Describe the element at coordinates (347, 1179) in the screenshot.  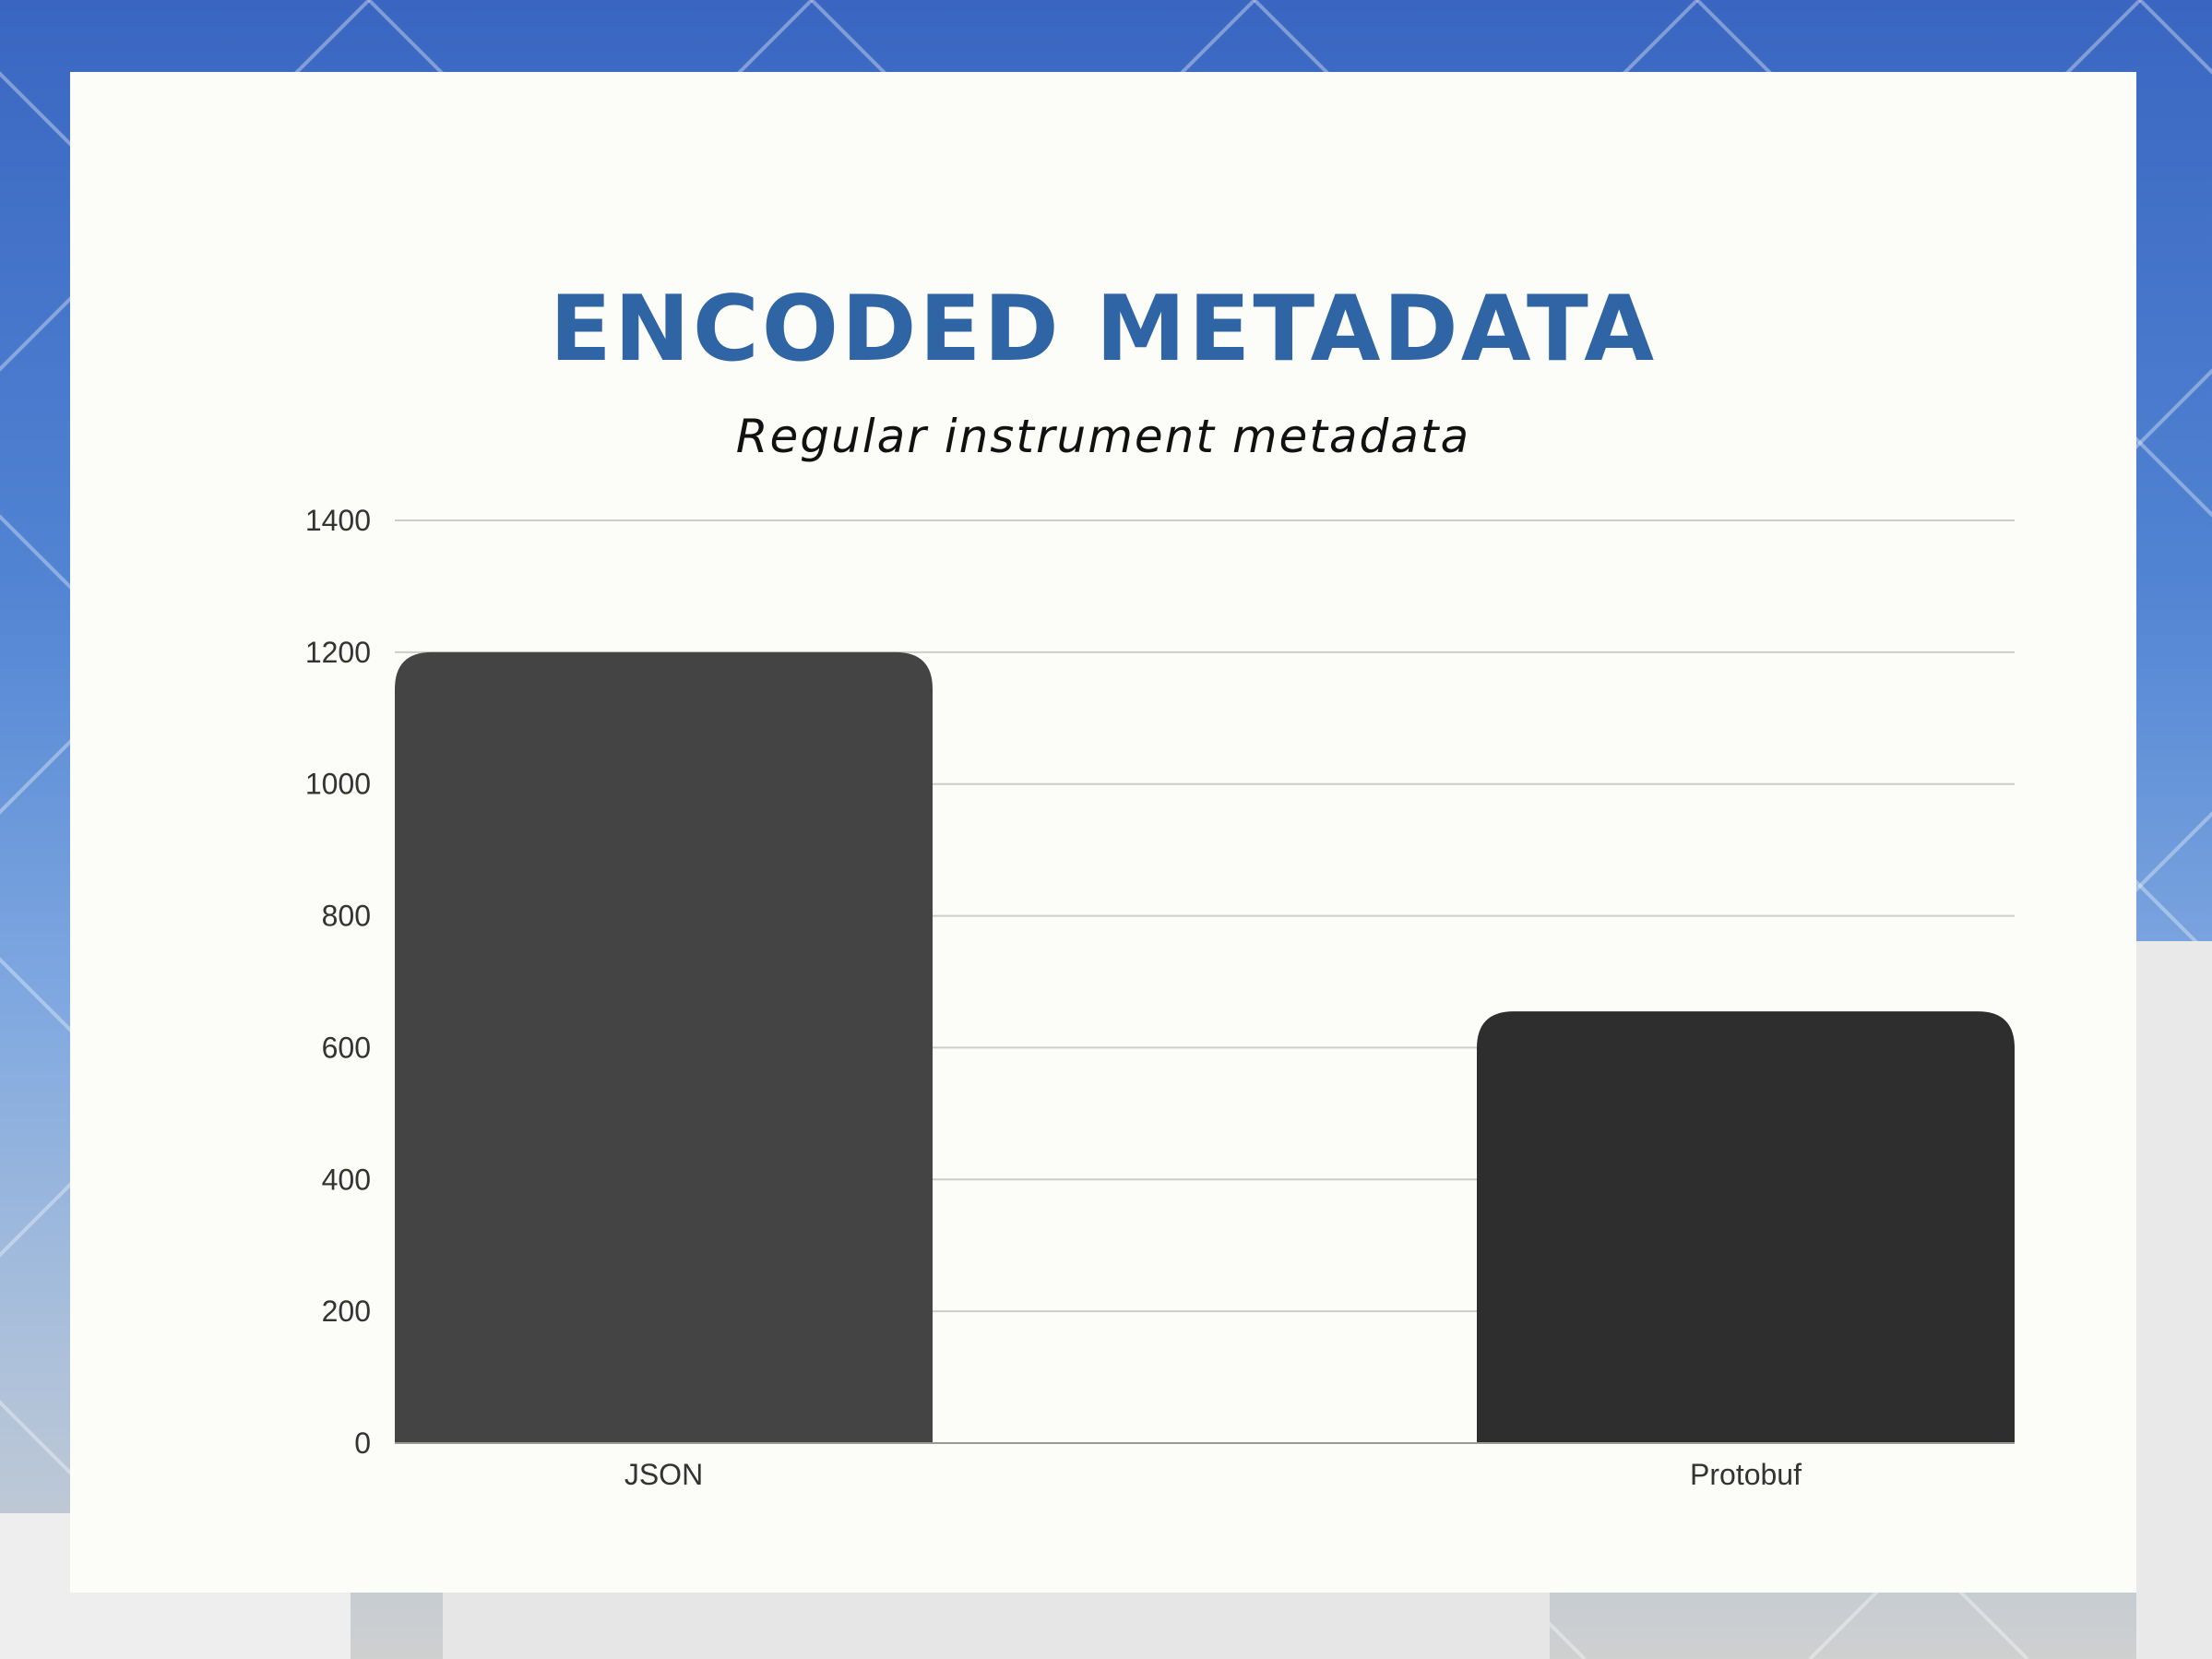
I see `y-tick-label: 400` at that location.